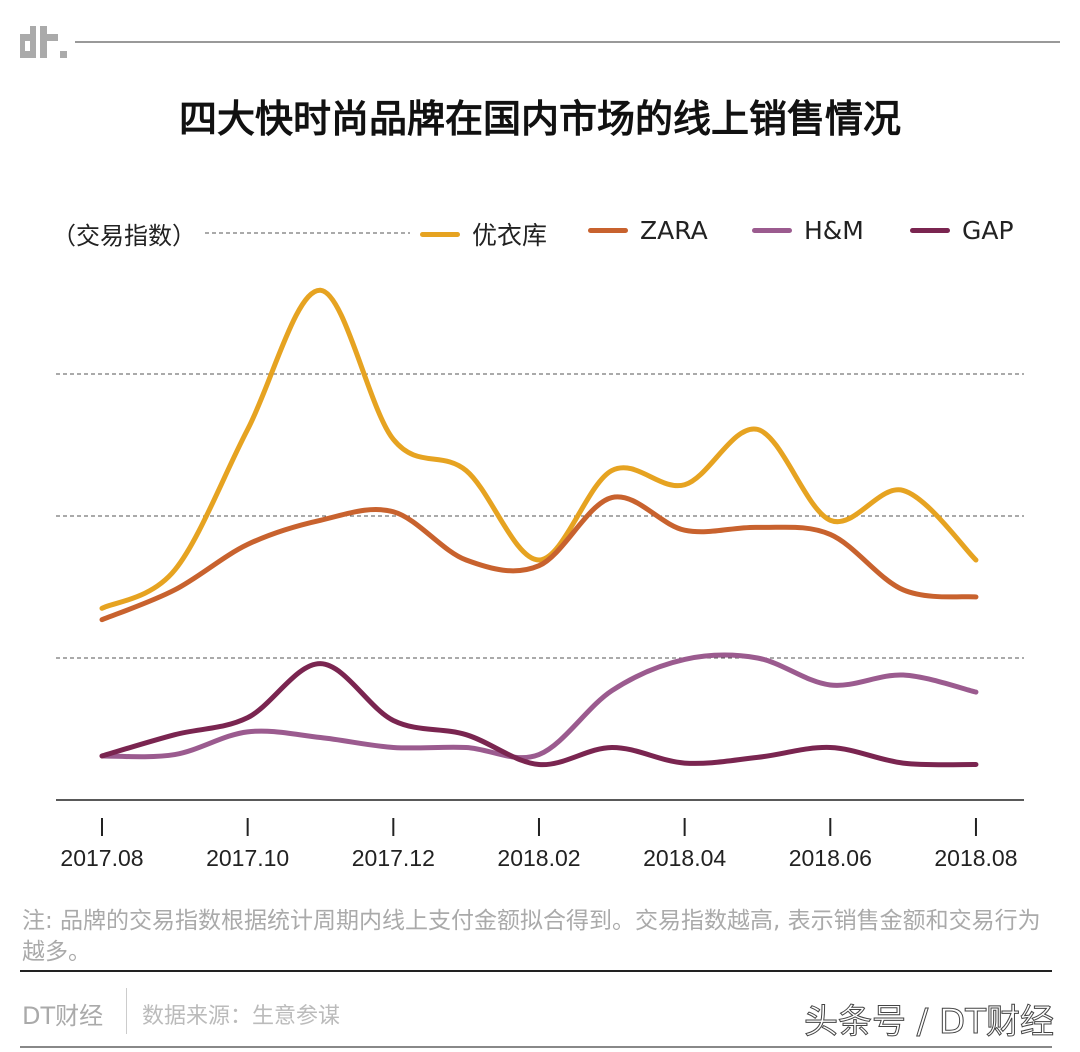 This screenshot has width=1080, height=1052. I want to click on brand-name: DT财经, so click(63, 1016).